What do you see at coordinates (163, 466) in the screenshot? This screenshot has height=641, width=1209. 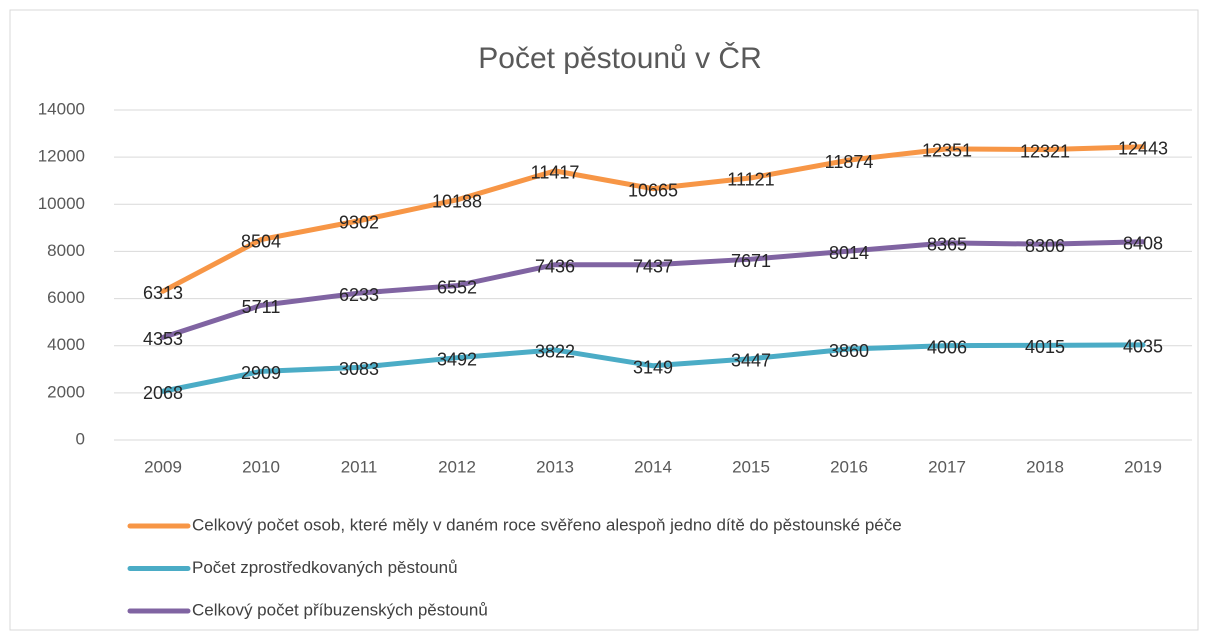 I see `x-tick-label: 2009` at bounding box center [163, 466].